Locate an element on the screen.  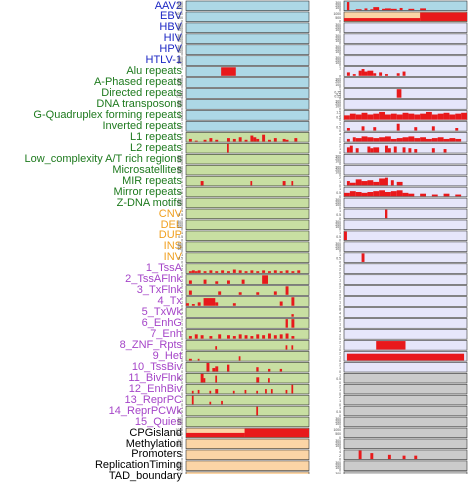
track-label-htlv-1: HTLV-1 is located at coordinates (163, 60).